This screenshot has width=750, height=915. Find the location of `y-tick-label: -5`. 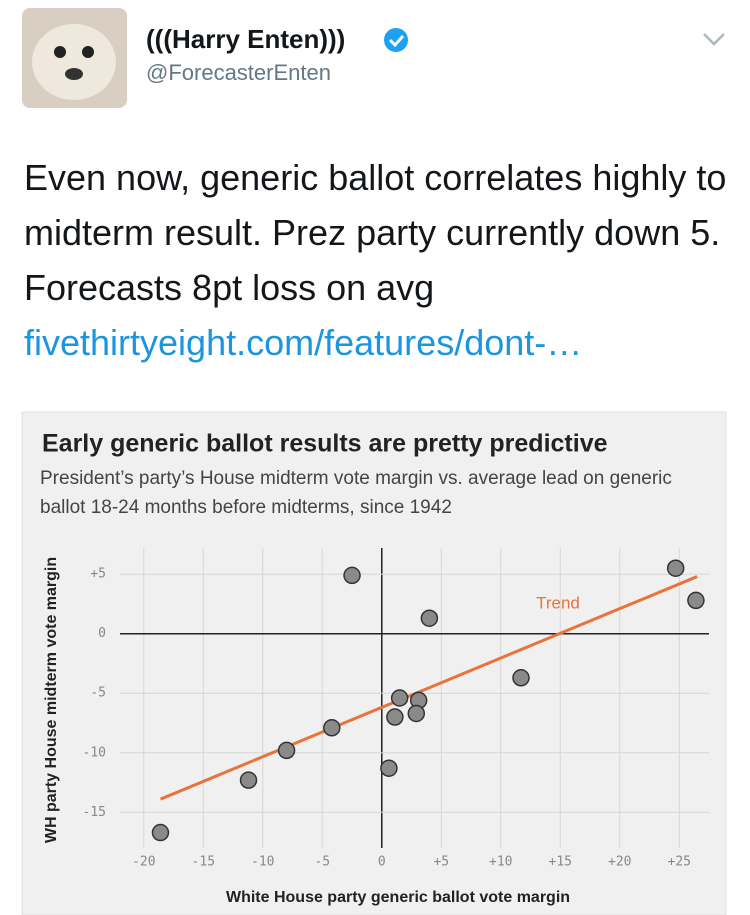

y-tick-label: -5 is located at coordinates (98, 693).